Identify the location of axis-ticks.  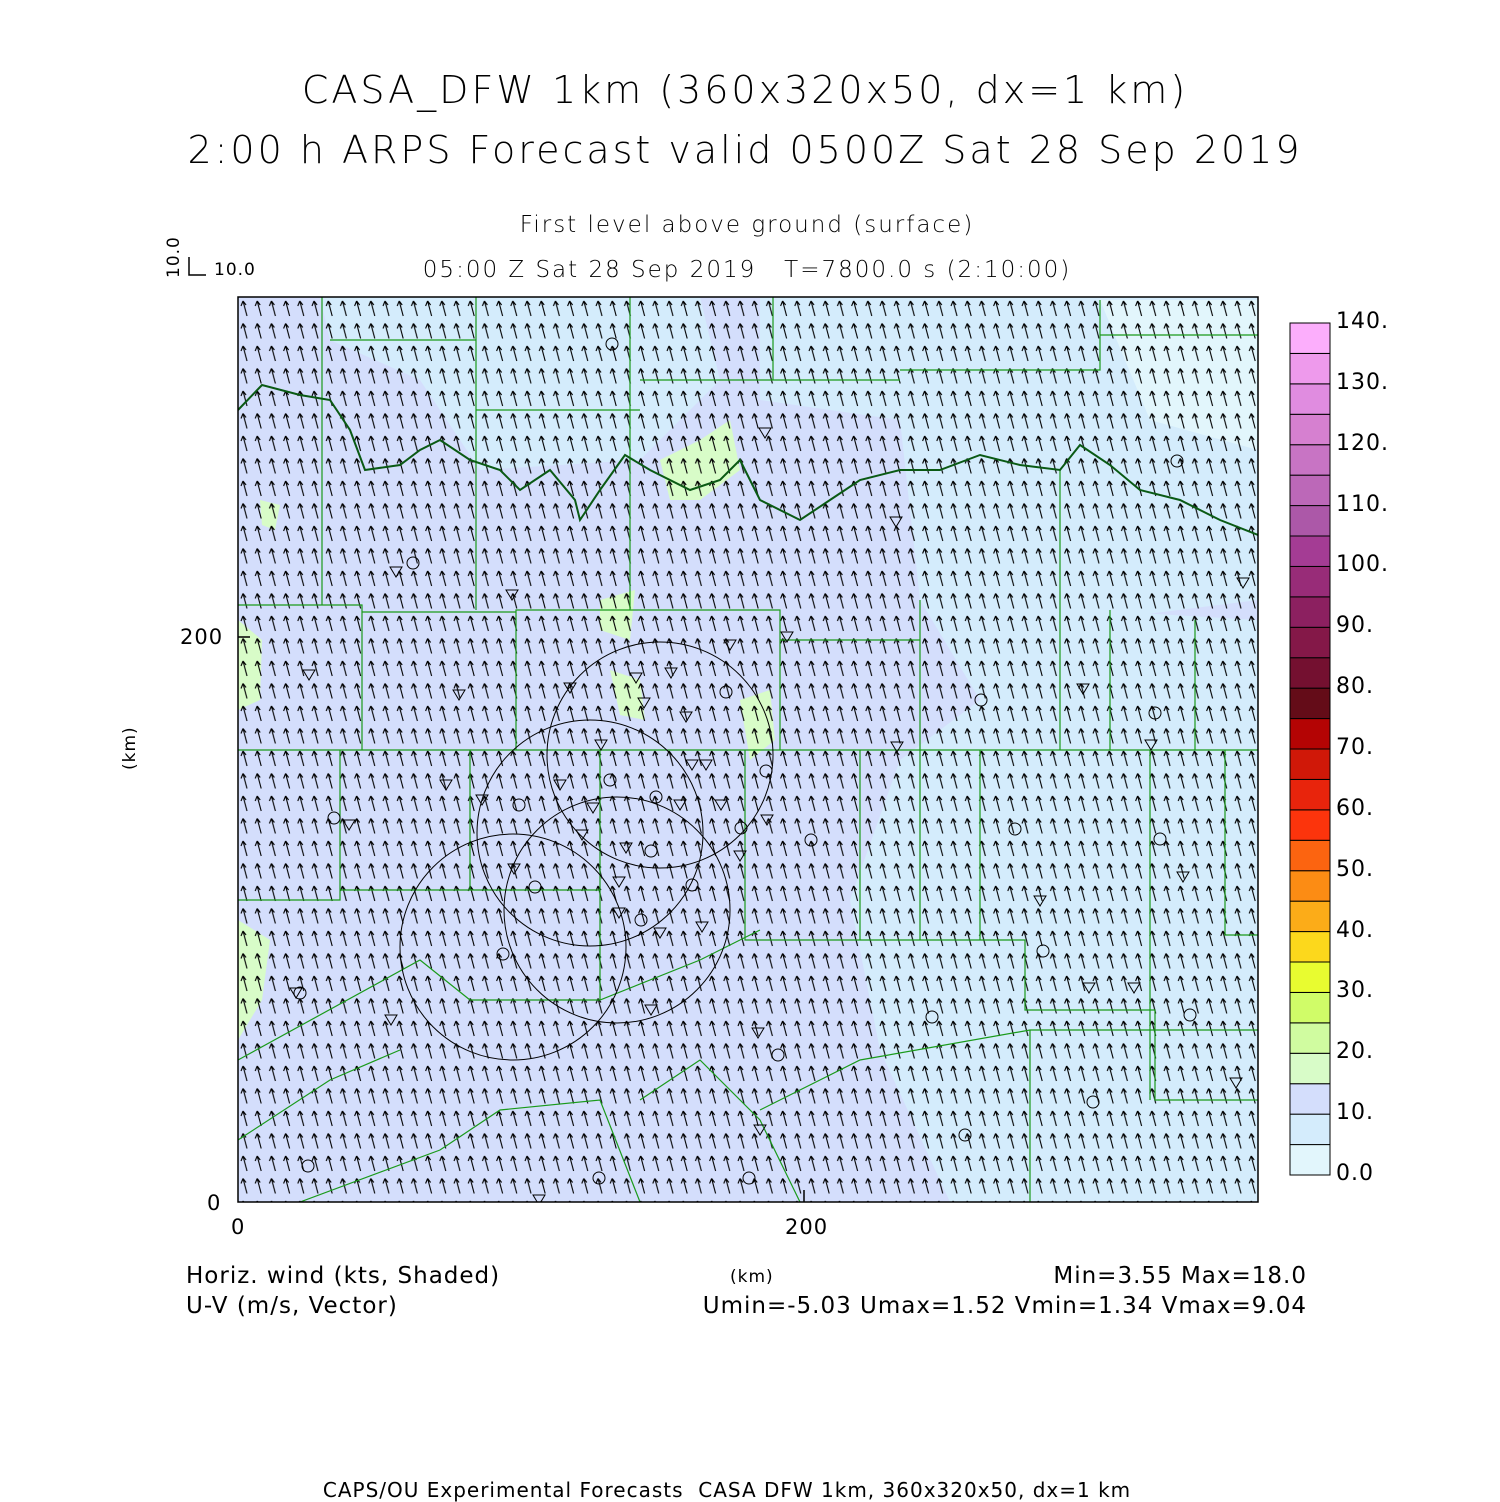
(521, 919).